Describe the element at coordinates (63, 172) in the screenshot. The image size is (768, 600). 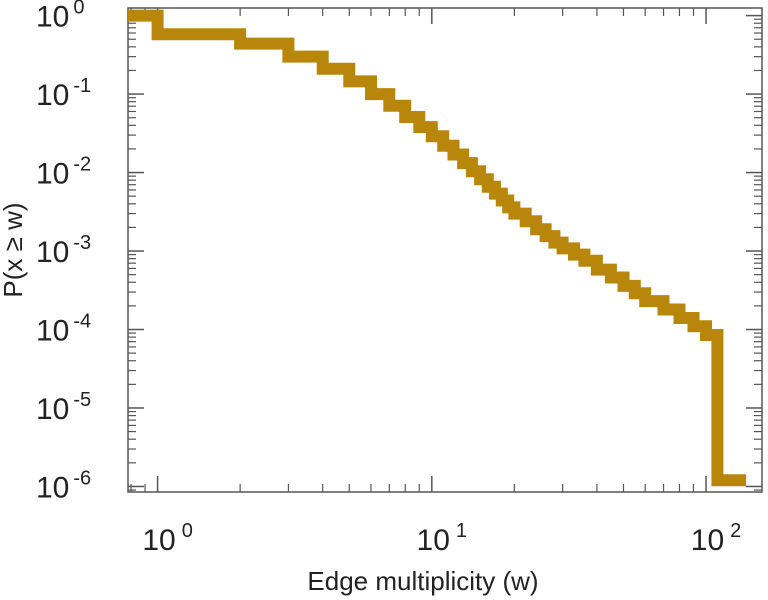
I see `y-tick-label: 10 -2` at that location.